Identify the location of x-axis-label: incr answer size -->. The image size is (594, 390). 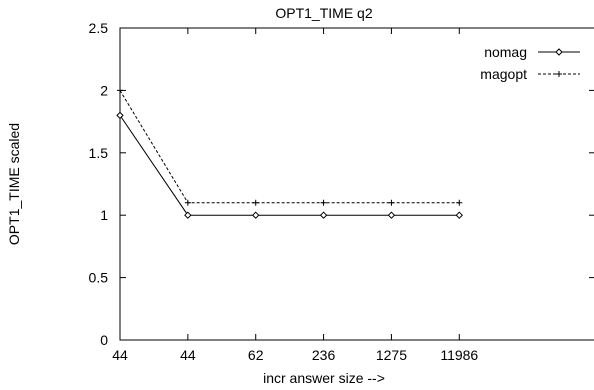
(324, 378).